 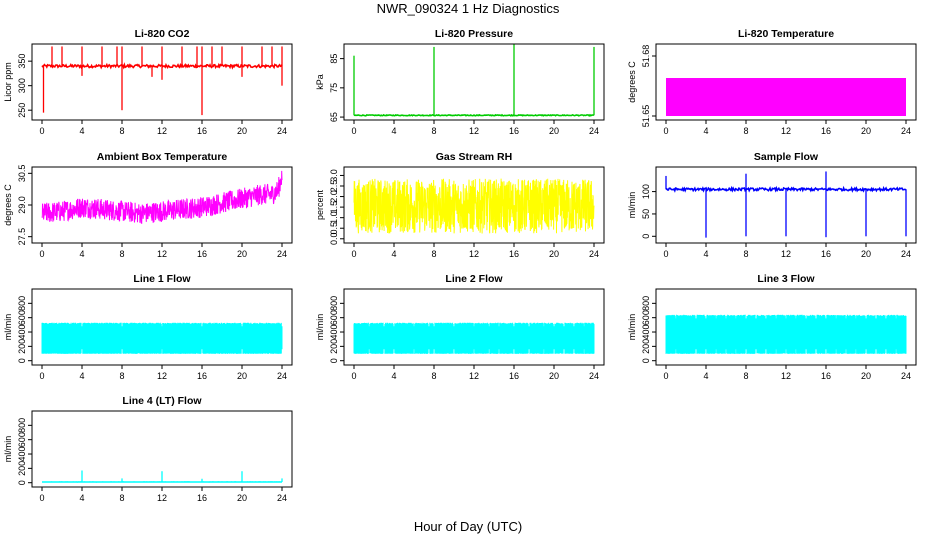 What do you see at coordinates (162, 401) in the screenshot?
I see `panel-title: Line 4 (LT) Flow` at bounding box center [162, 401].